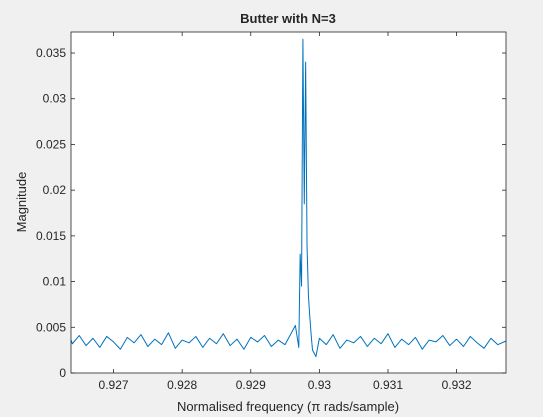  What do you see at coordinates (457, 385) in the screenshot?
I see `x-tick-label: 0.932` at bounding box center [457, 385].